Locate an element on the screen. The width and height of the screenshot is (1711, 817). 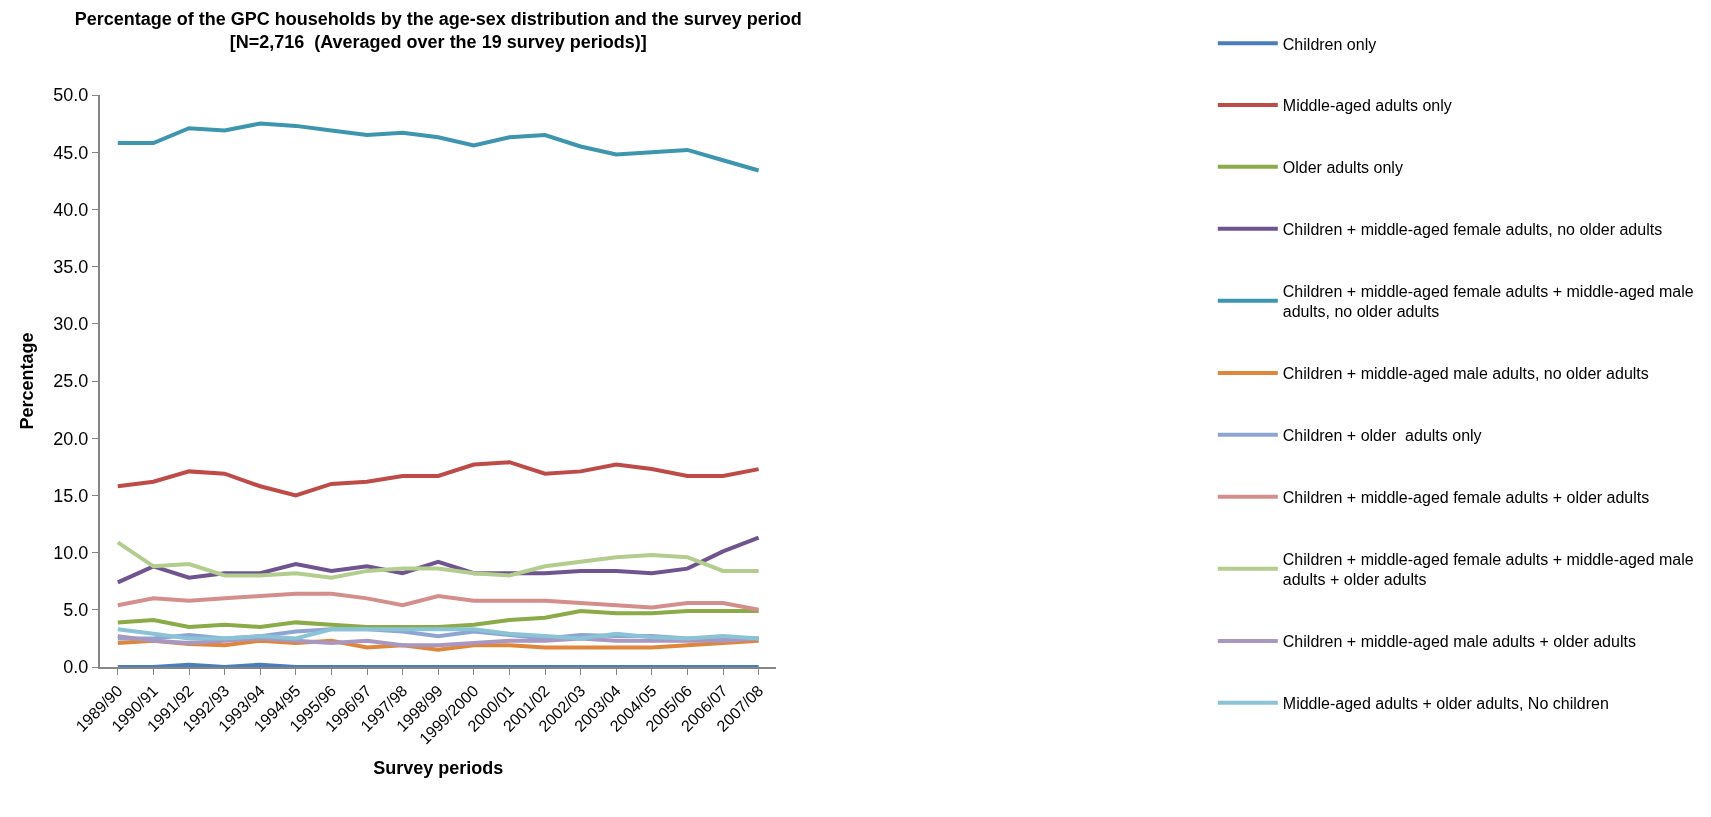
y-tick-label: 25.0 is located at coordinates (71, 381).